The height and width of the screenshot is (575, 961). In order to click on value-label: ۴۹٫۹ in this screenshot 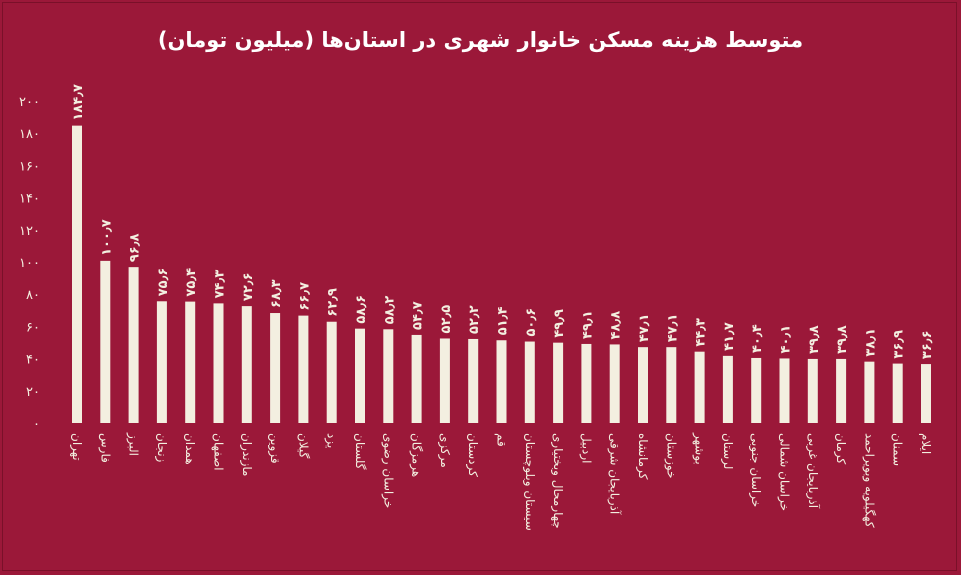, I will do `click(559, 323)`.